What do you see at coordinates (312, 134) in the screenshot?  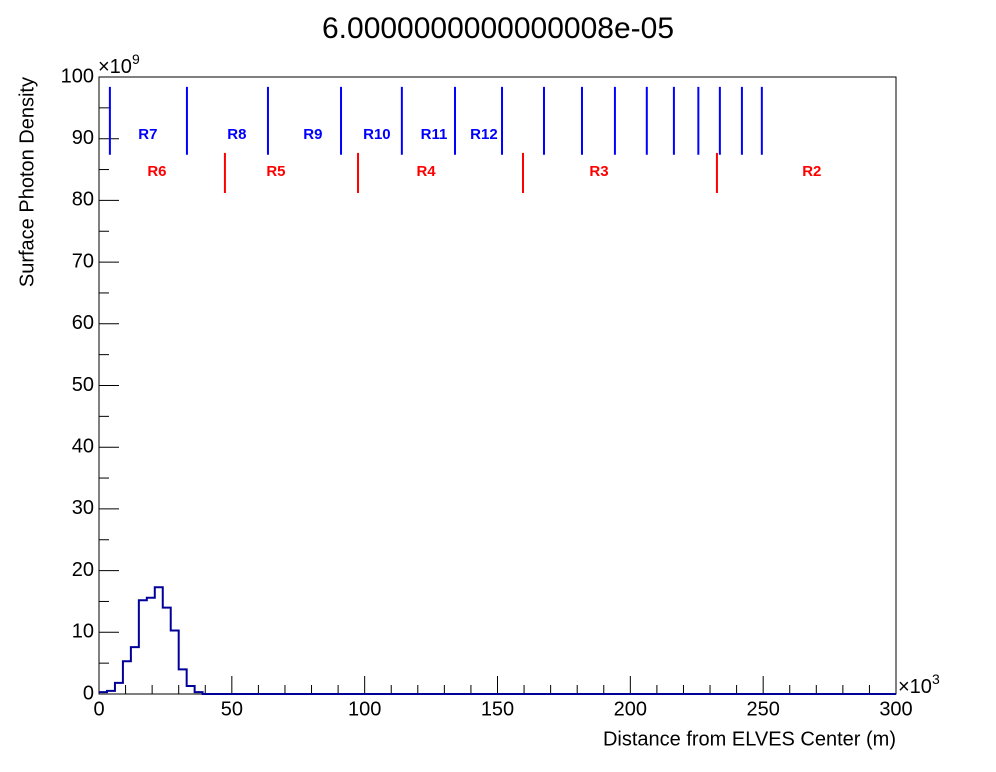 I see `blue-region-label: R9` at bounding box center [312, 134].